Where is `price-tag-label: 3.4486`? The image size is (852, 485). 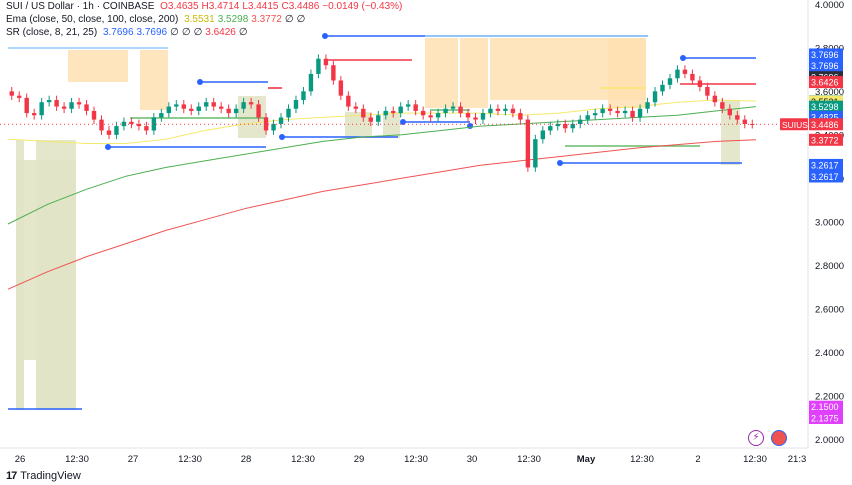 price-tag-label: 3.4486 is located at coordinates (825, 125).